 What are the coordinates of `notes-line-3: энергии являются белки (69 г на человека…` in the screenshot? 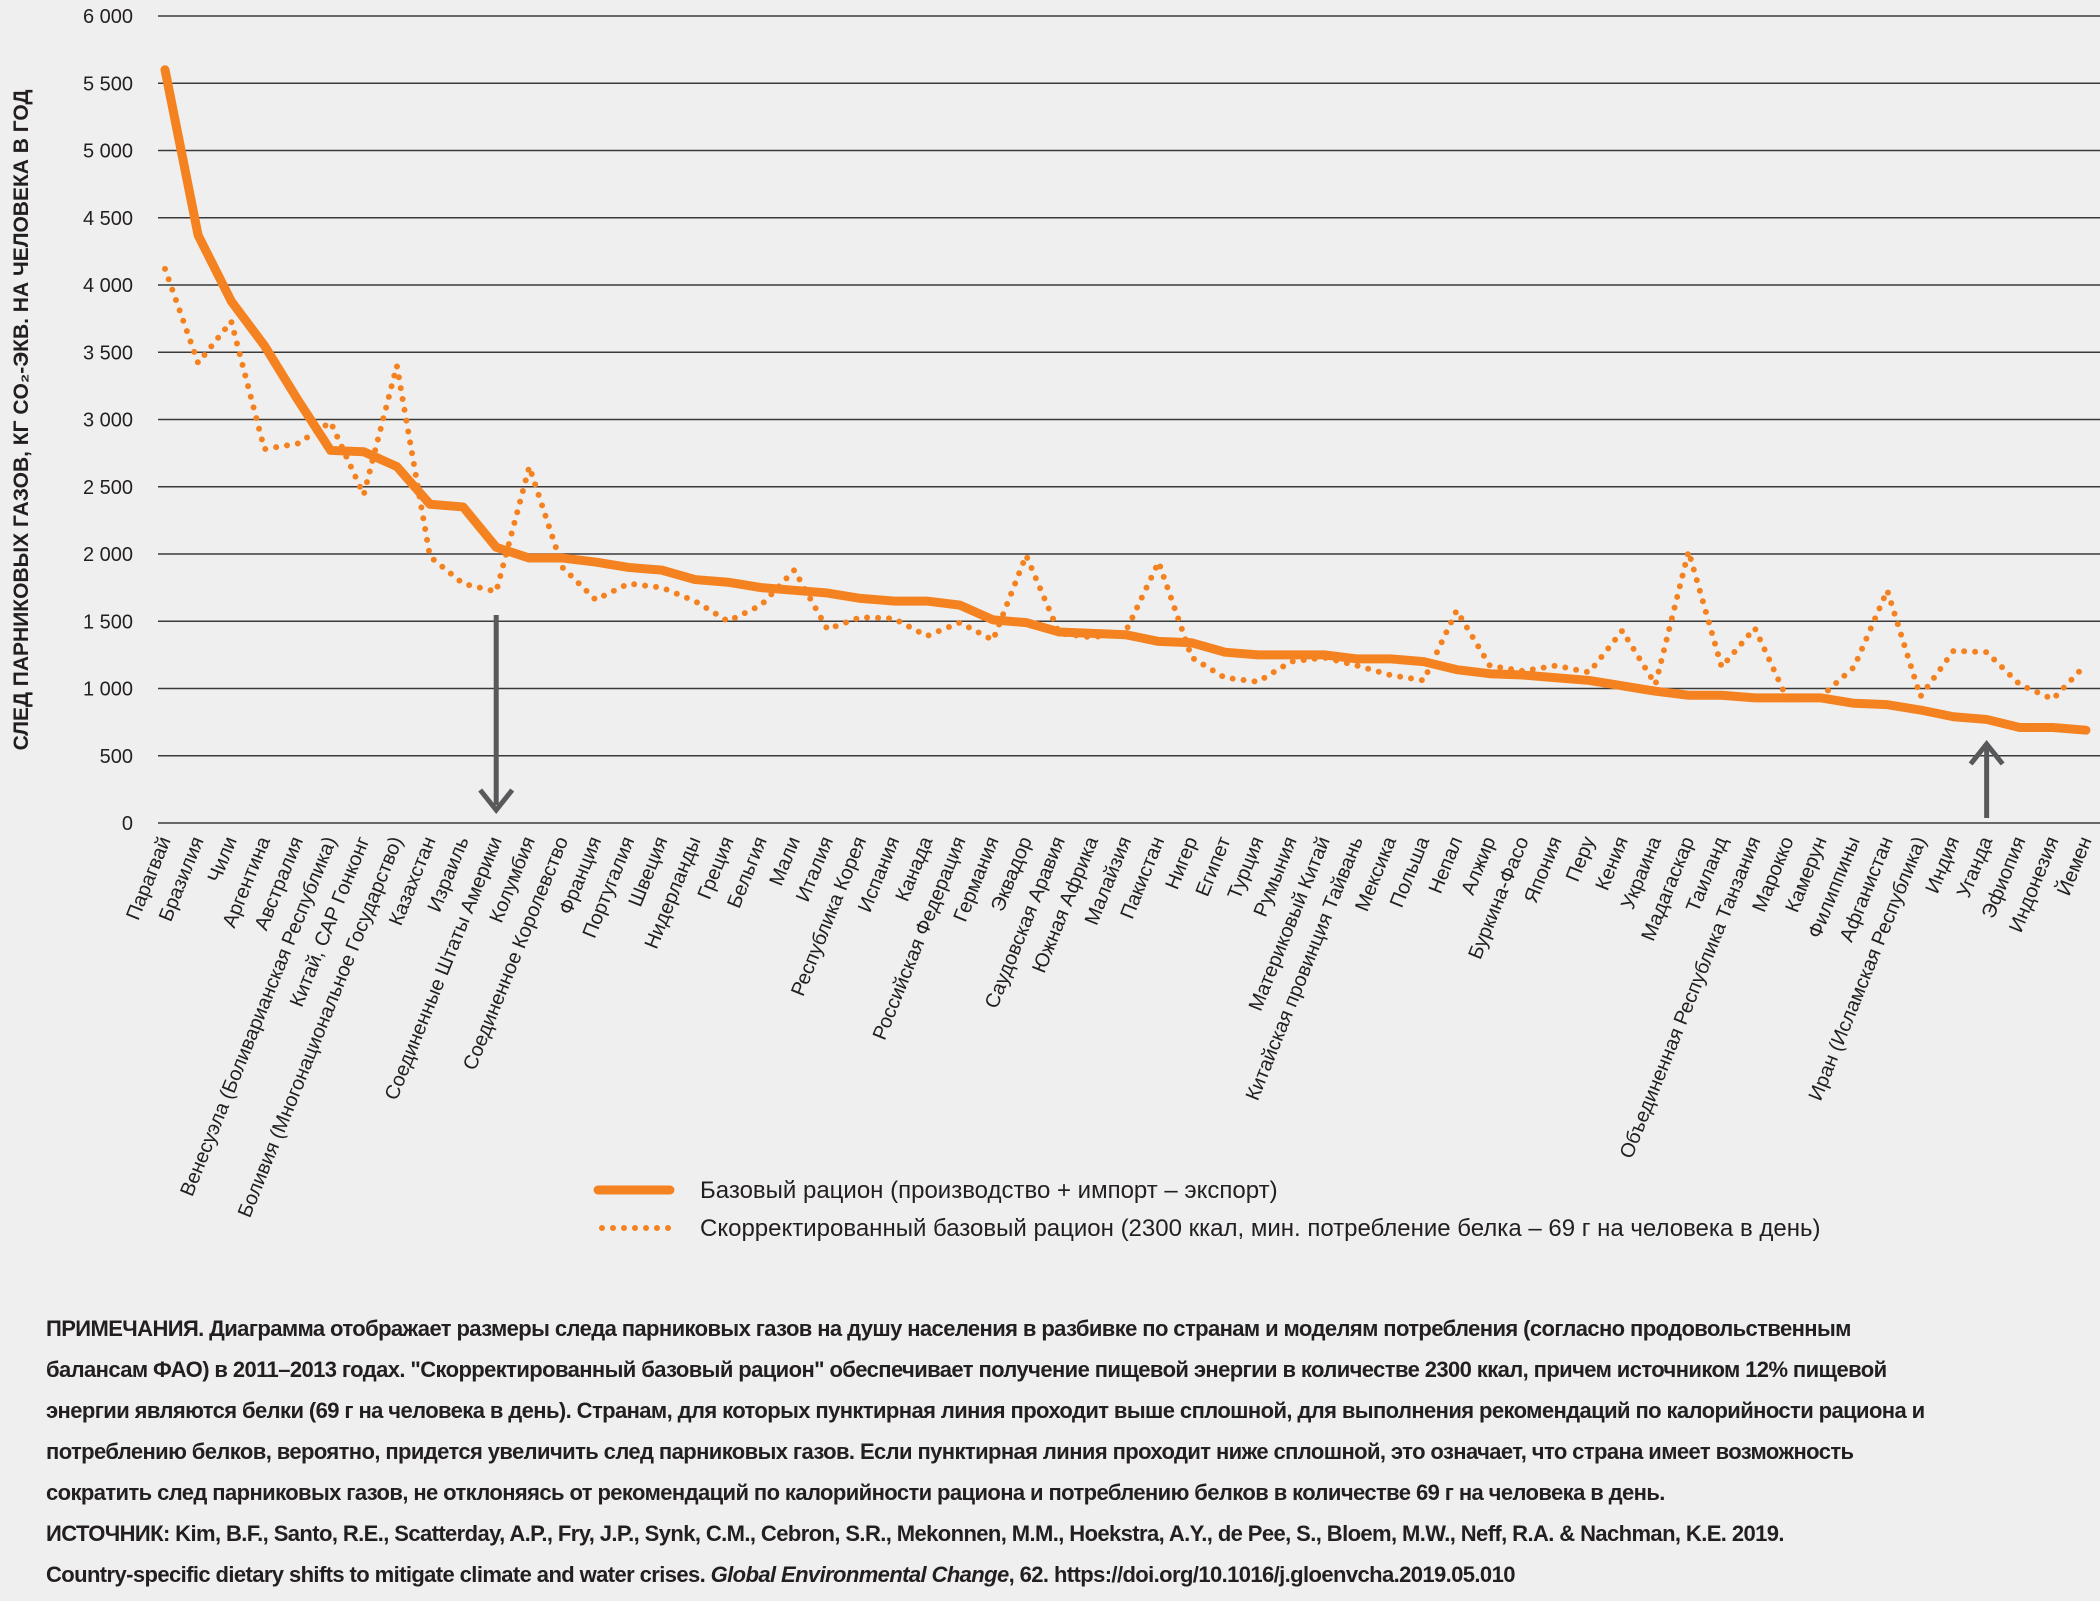 It's located at (985, 1410).